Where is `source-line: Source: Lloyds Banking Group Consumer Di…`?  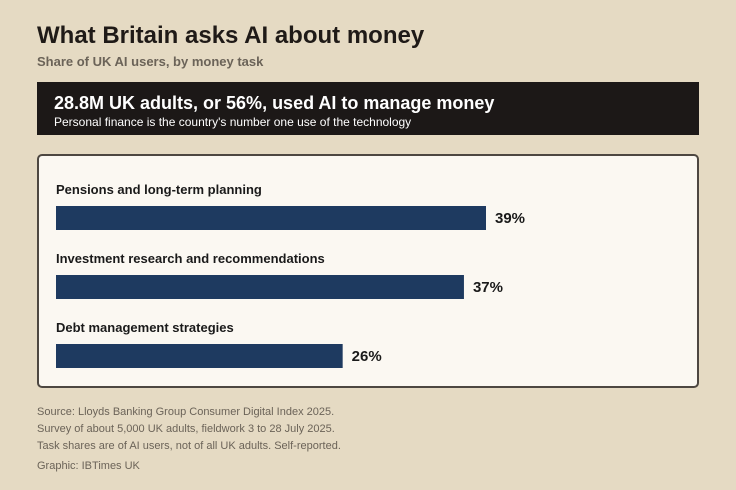
source-line: Source: Lloyds Banking Group Consumer Di… is located at coordinates (186, 412).